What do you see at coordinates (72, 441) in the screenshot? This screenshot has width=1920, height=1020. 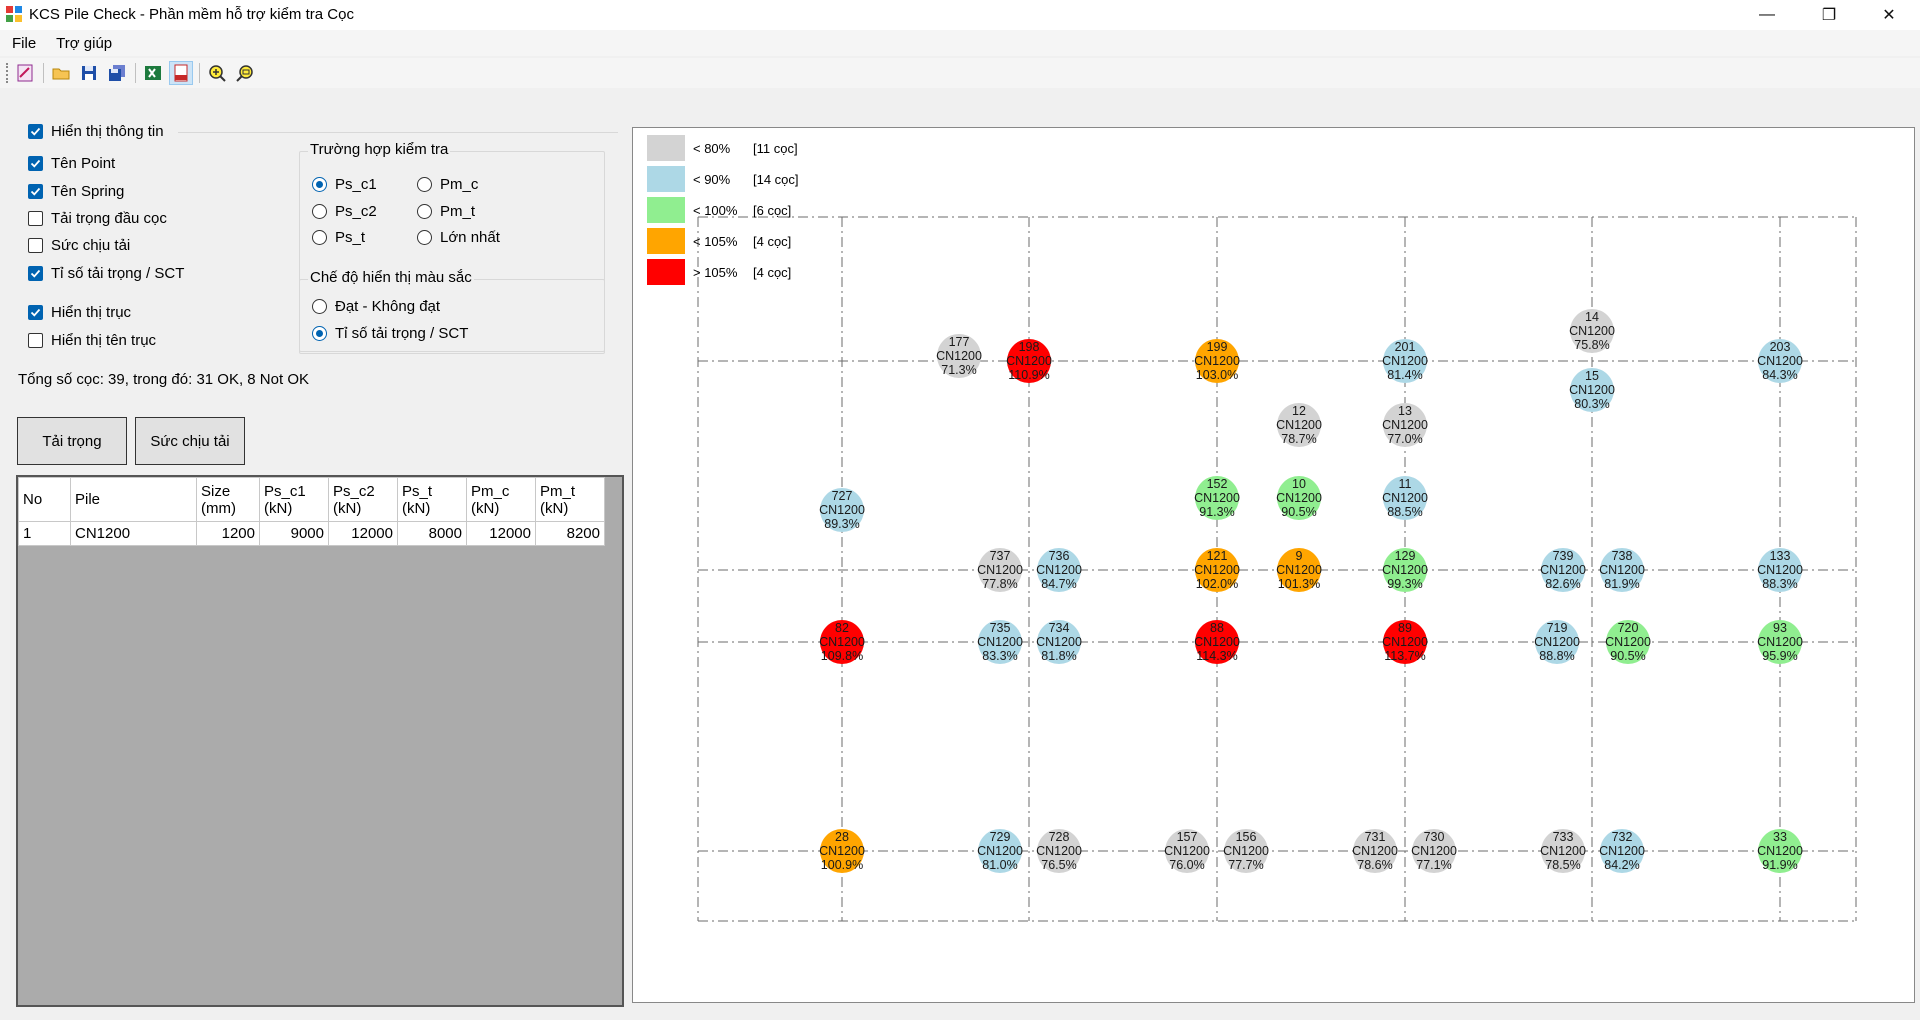 I see `load-button: Tải trọng` at bounding box center [72, 441].